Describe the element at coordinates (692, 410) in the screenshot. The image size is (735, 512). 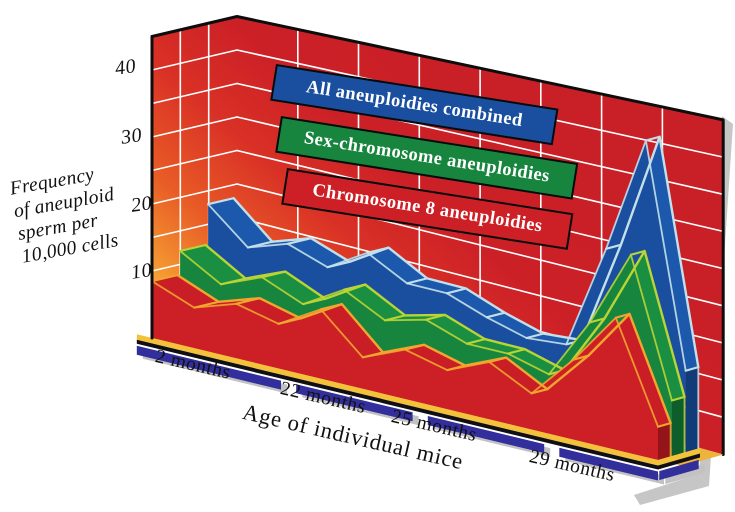
I see `series-0-end-cap` at that location.